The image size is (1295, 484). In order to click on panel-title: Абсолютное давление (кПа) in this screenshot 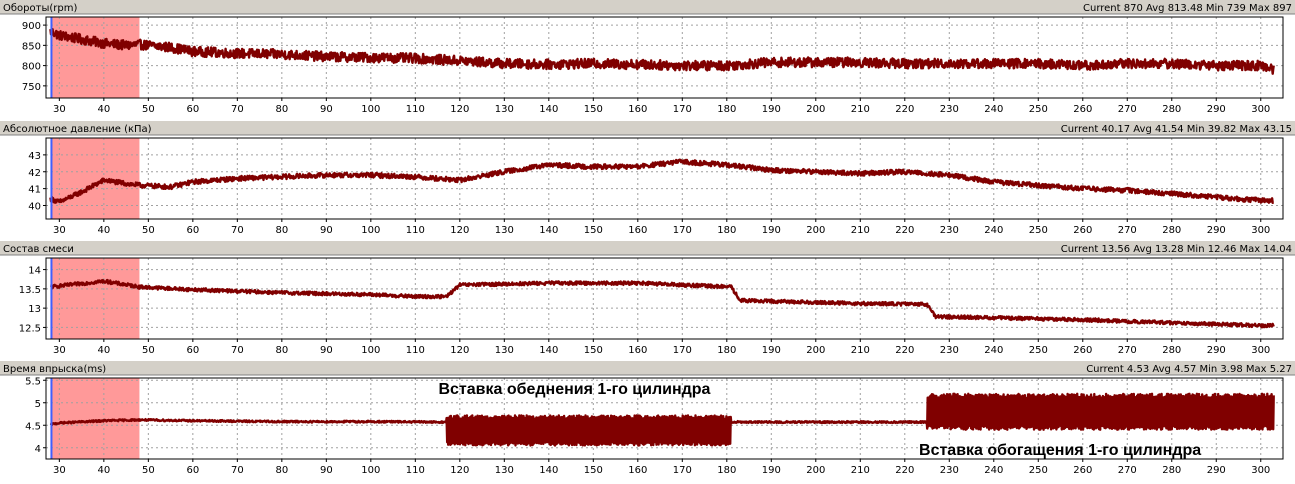, I will do `click(77, 129)`.